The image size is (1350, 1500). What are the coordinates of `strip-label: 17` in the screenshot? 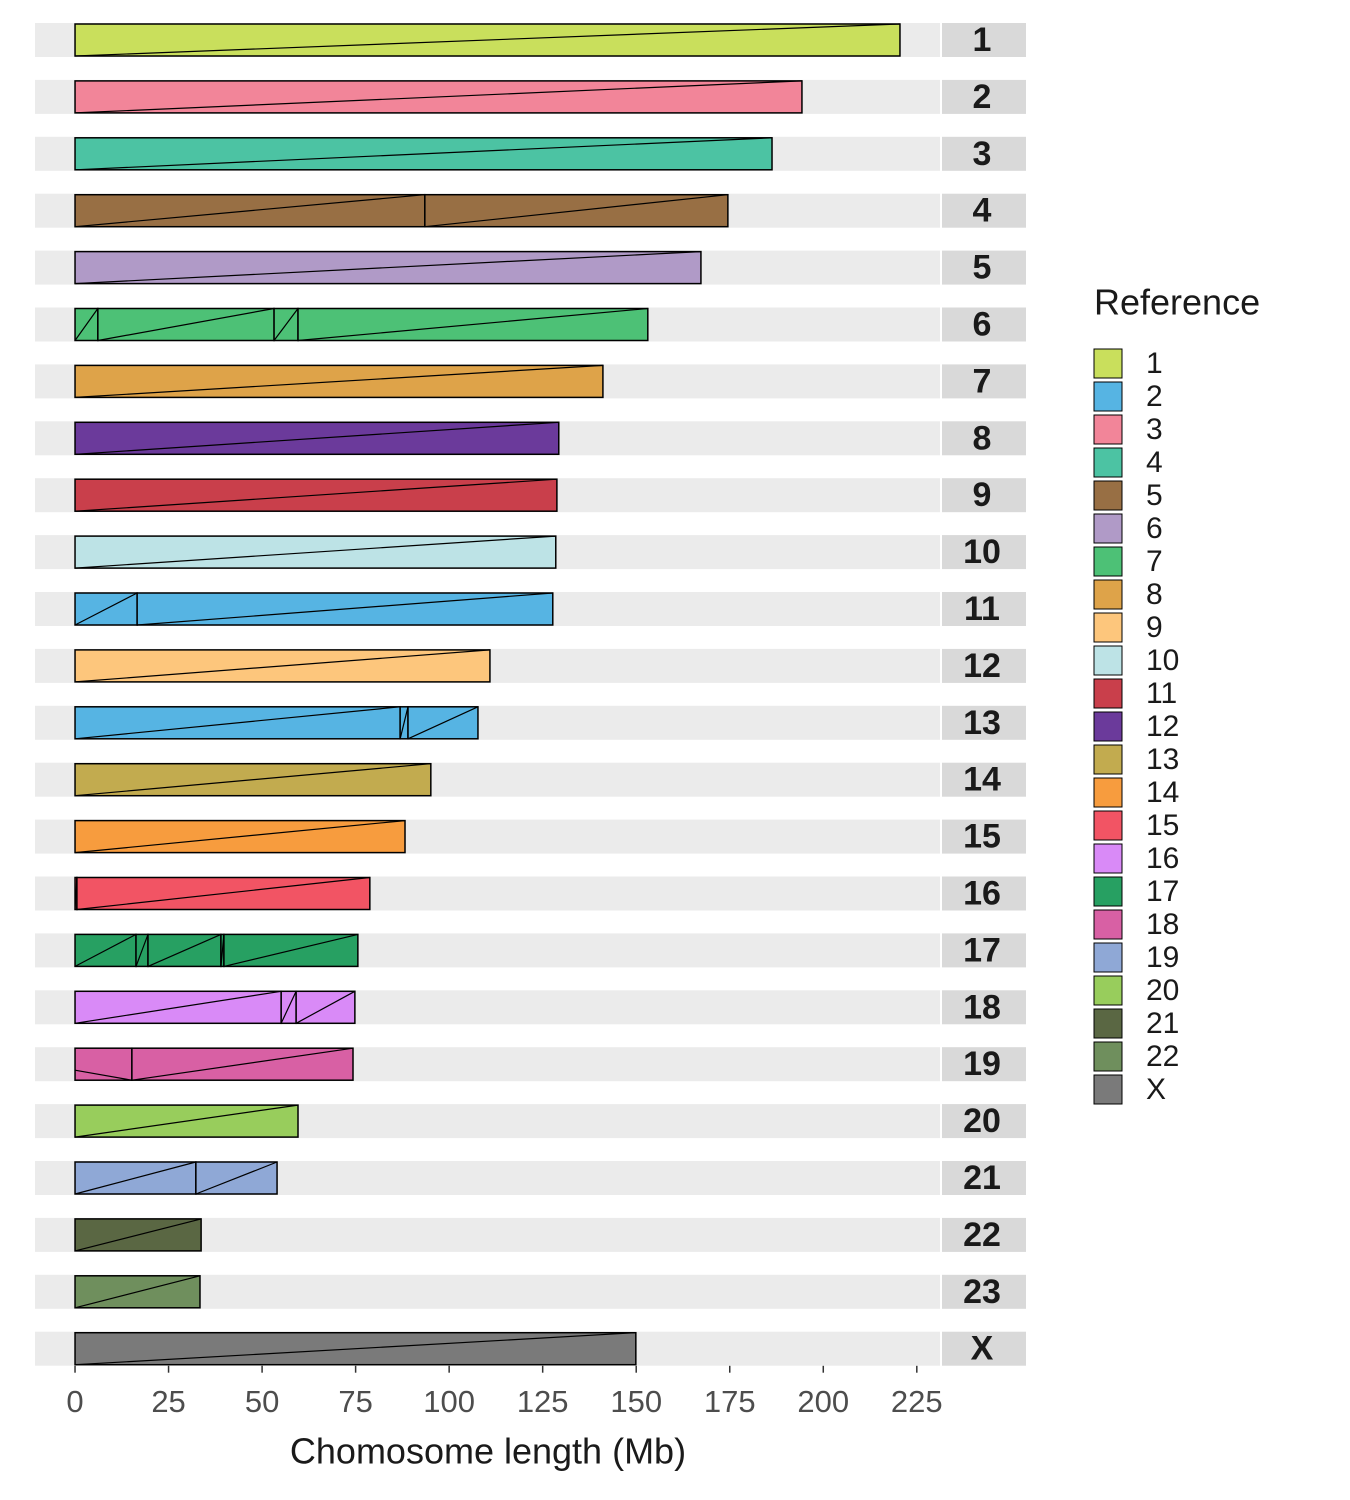 It's located at (982, 950).